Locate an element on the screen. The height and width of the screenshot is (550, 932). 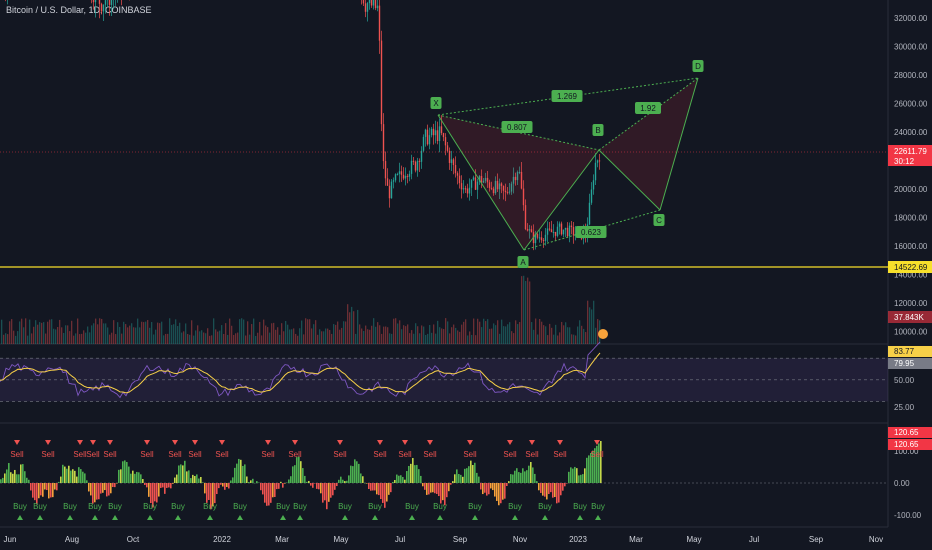
x-axis-label: Mar is located at coordinates (636, 539).